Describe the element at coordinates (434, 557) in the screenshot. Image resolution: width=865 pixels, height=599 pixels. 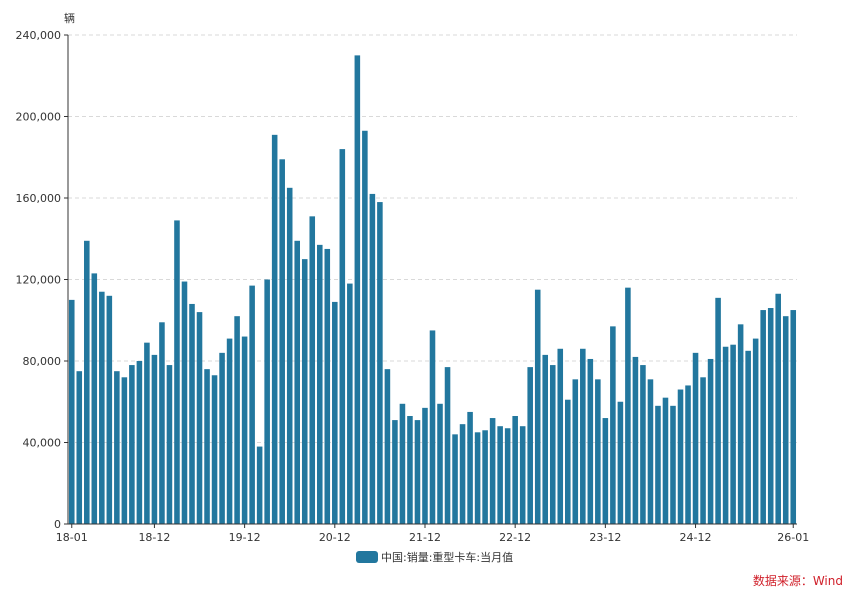
I see `legend: 中国:销量:重型卡车:当月值` at that location.